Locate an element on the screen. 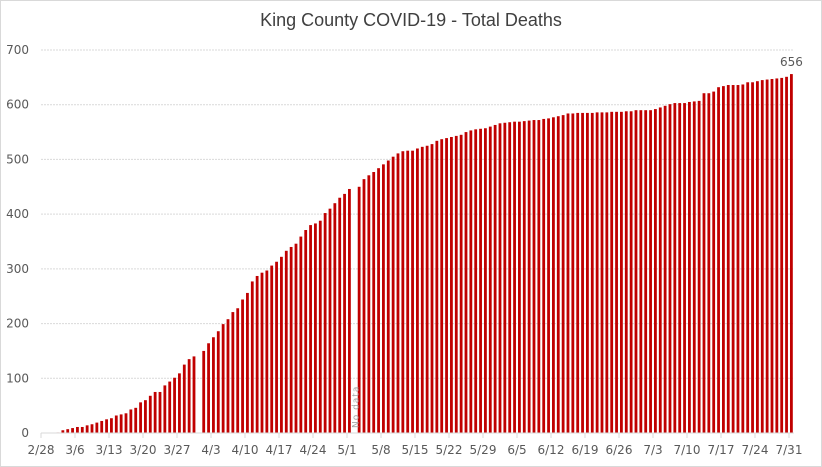 The image size is (822, 467). x-tick-label: 6/19 is located at coordinates (585, 450).